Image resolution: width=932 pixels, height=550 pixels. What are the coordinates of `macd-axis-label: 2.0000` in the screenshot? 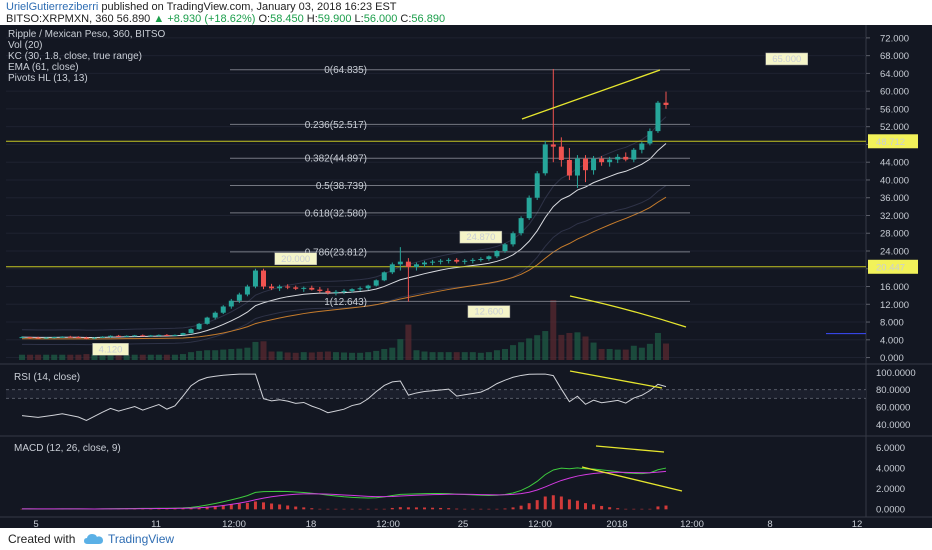 It's located at (890, 489).